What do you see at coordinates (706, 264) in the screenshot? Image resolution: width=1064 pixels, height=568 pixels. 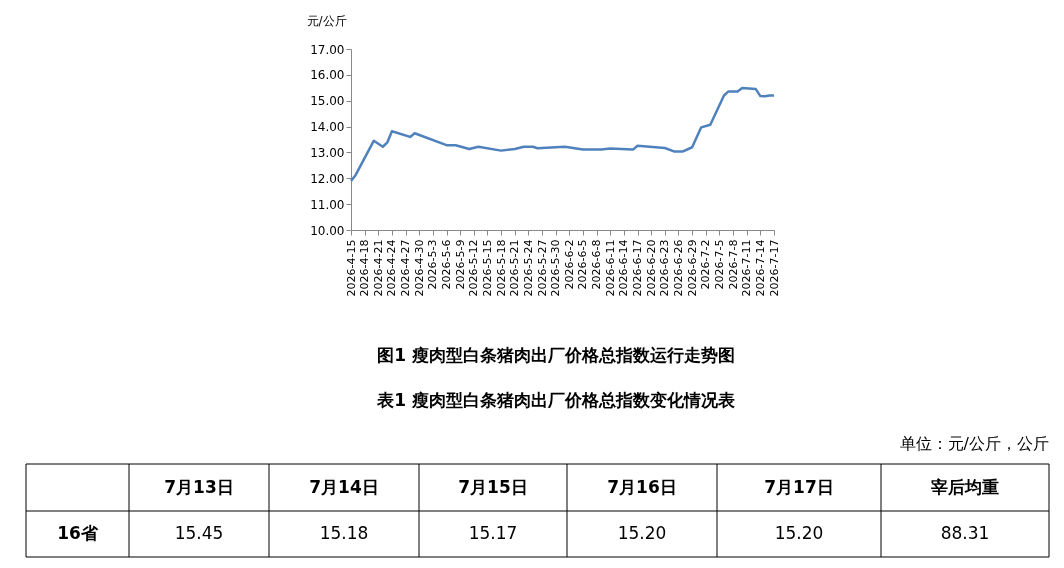 I see `x-tick-label: 2026-7-2` at bounding box center [706, 264].